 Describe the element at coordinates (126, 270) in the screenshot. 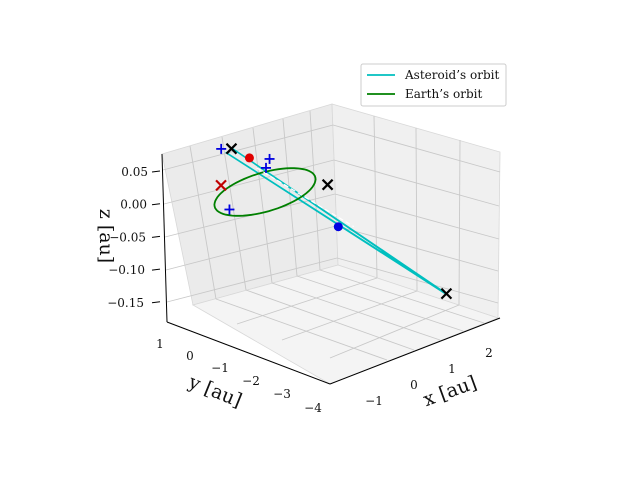

I see `z-tick-label: −0.10` at that location.